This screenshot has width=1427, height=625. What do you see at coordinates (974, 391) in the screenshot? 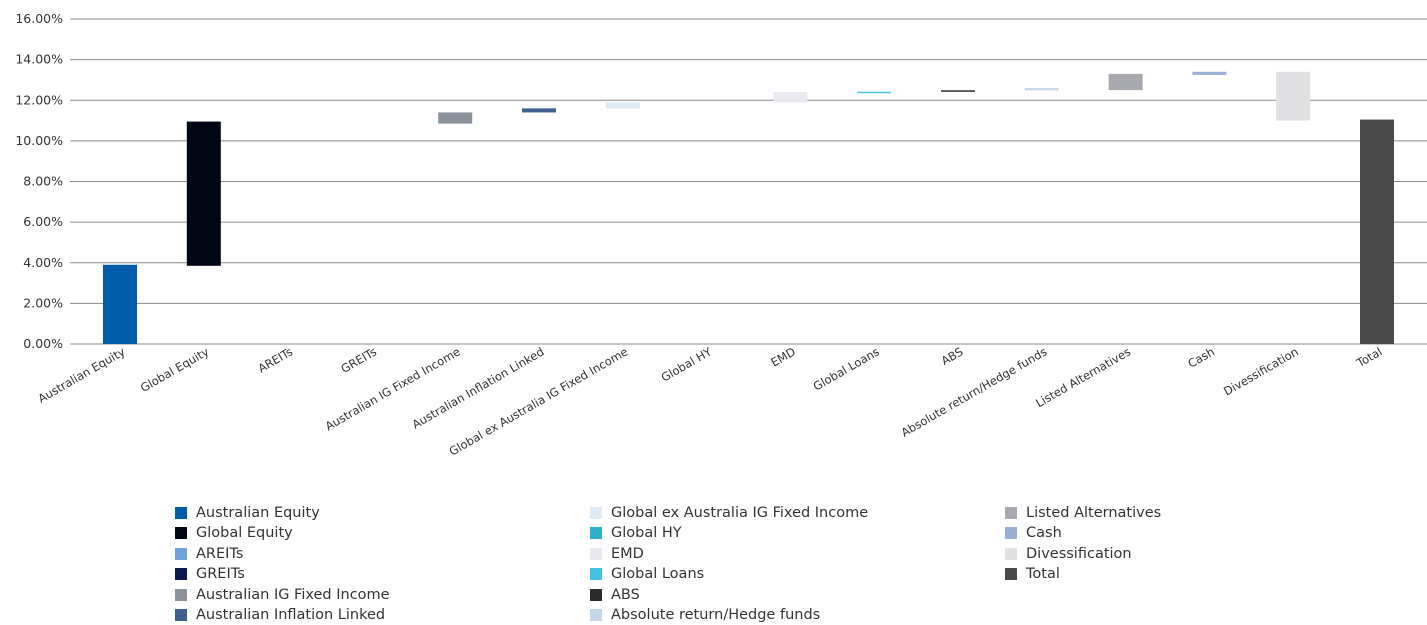
I see `x-tick-label: Absolute return/Hedge funds` at bounding box center [974, 391].